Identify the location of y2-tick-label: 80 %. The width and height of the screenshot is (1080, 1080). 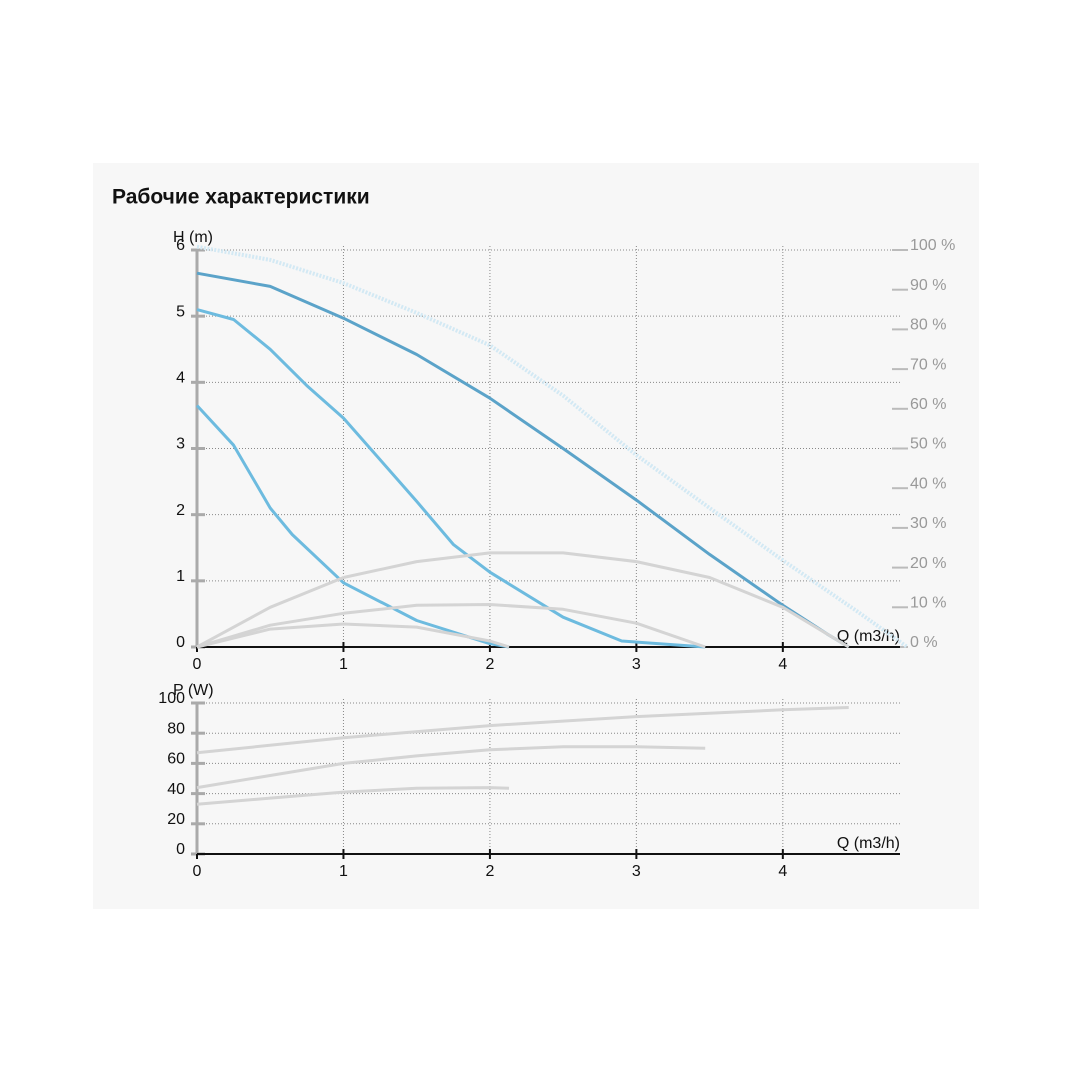
(928, 325).